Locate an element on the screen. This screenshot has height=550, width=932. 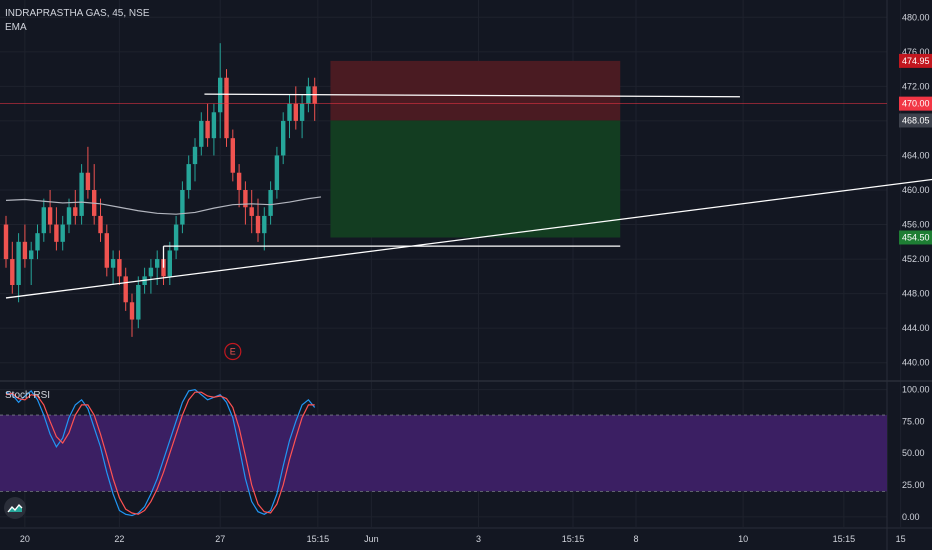
rsi-band is located at coordinates (443, 453).